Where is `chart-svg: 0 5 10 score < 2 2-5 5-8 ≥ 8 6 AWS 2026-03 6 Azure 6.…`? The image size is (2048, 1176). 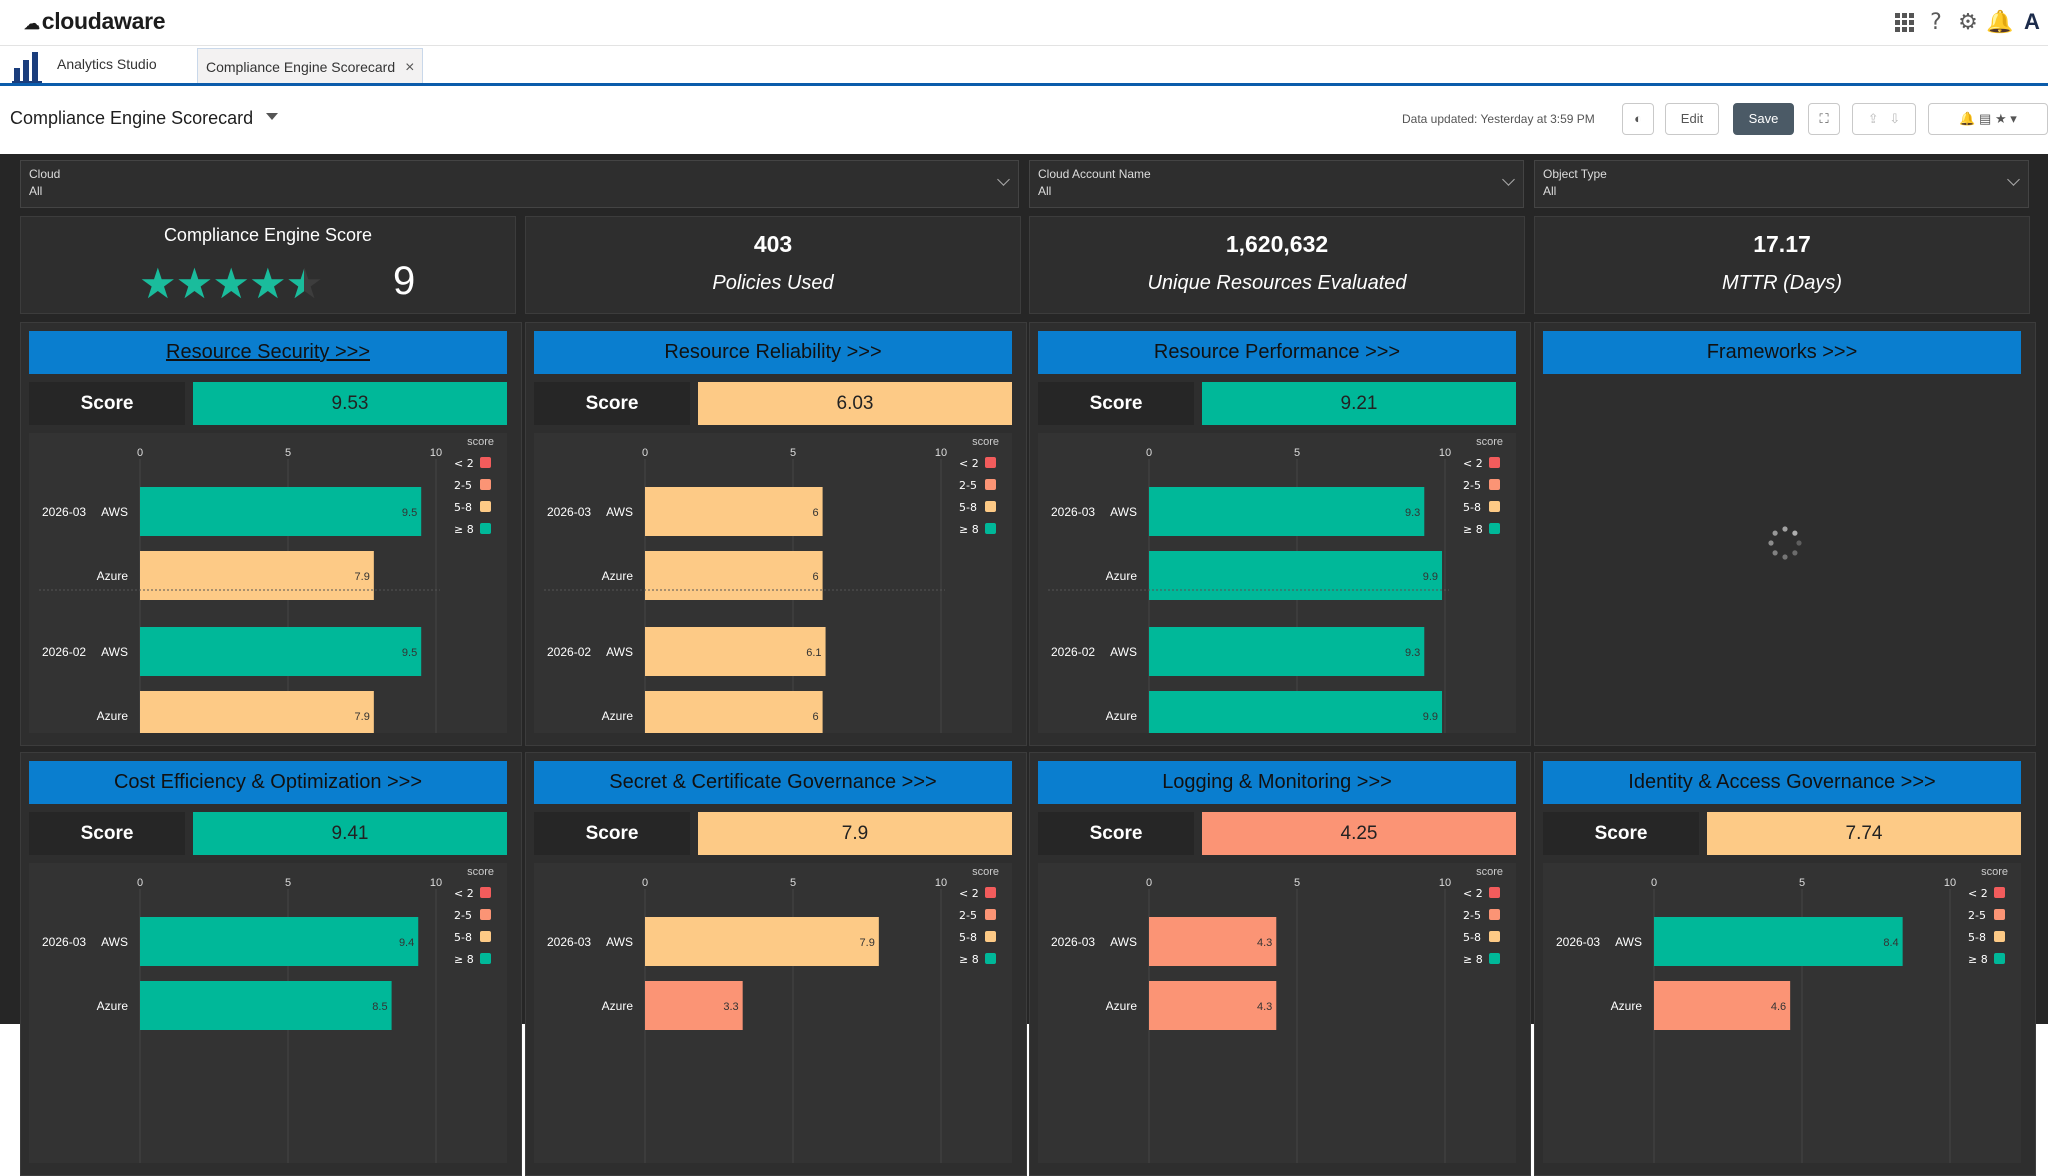 chart-svg: 0 5 10 score < 2 2-5 5-8 ≥ 8 6 AWS 2026-03 6 Azure 6.… is located at coordinates (771, 584).